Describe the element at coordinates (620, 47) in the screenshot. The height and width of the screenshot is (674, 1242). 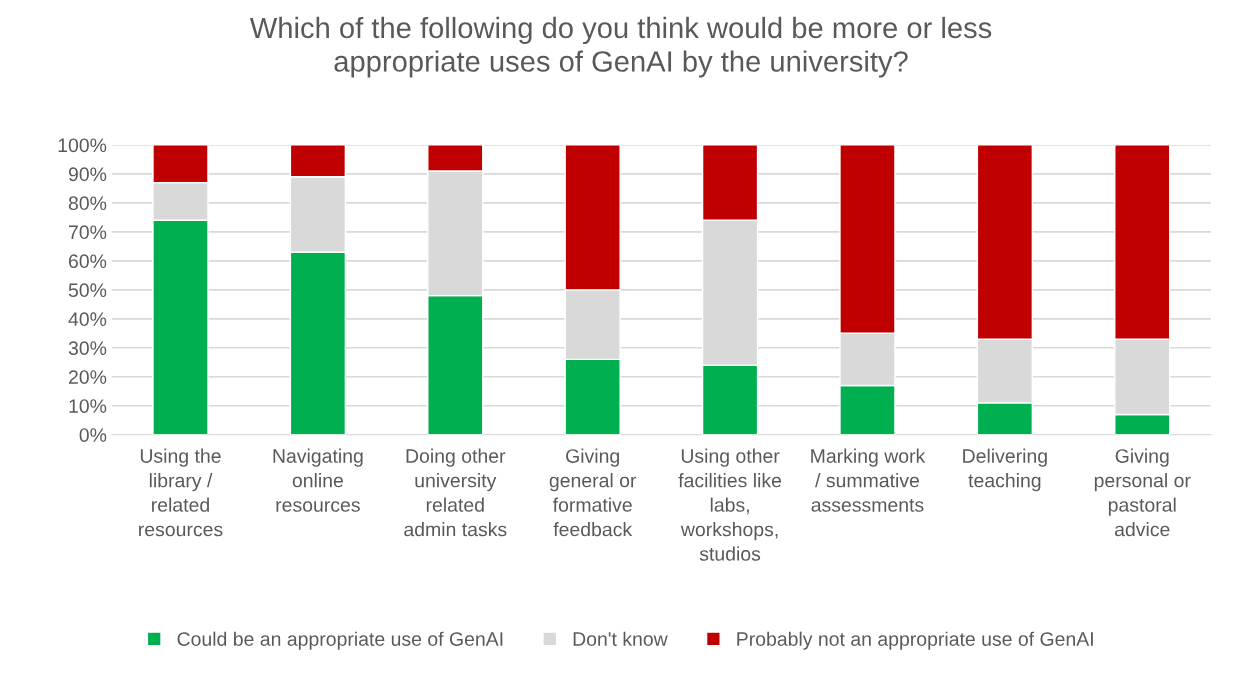
I see `chart-title: Which of the following do you think would be more or less appropriate uses of GenAI by the university?` at that location.